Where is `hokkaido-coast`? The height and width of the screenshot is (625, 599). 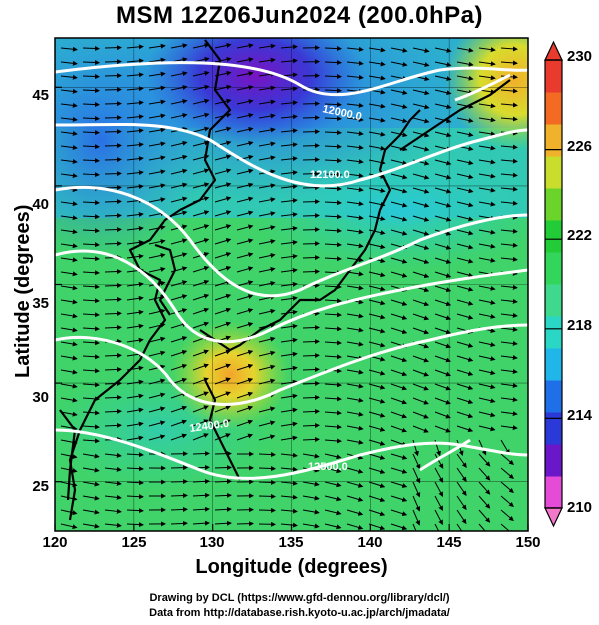
hokkaido-coast is located at coordinates (455, 115).